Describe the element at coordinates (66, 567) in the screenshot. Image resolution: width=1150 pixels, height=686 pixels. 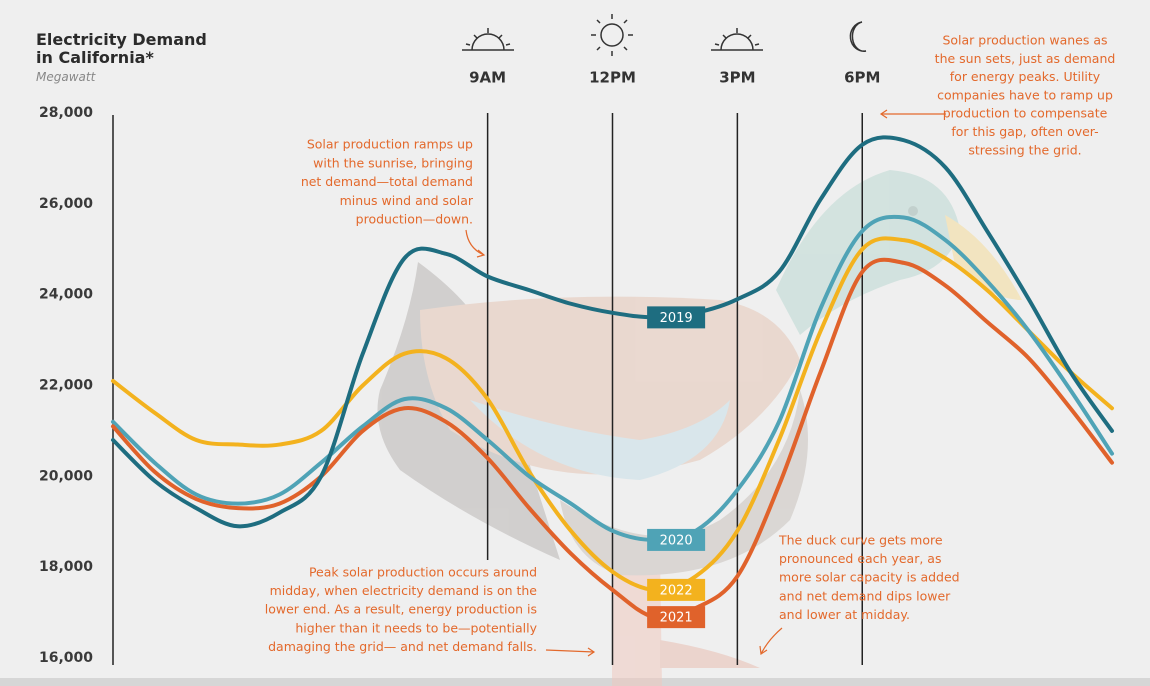
I see `y-tick-label: 18,000` at that location.